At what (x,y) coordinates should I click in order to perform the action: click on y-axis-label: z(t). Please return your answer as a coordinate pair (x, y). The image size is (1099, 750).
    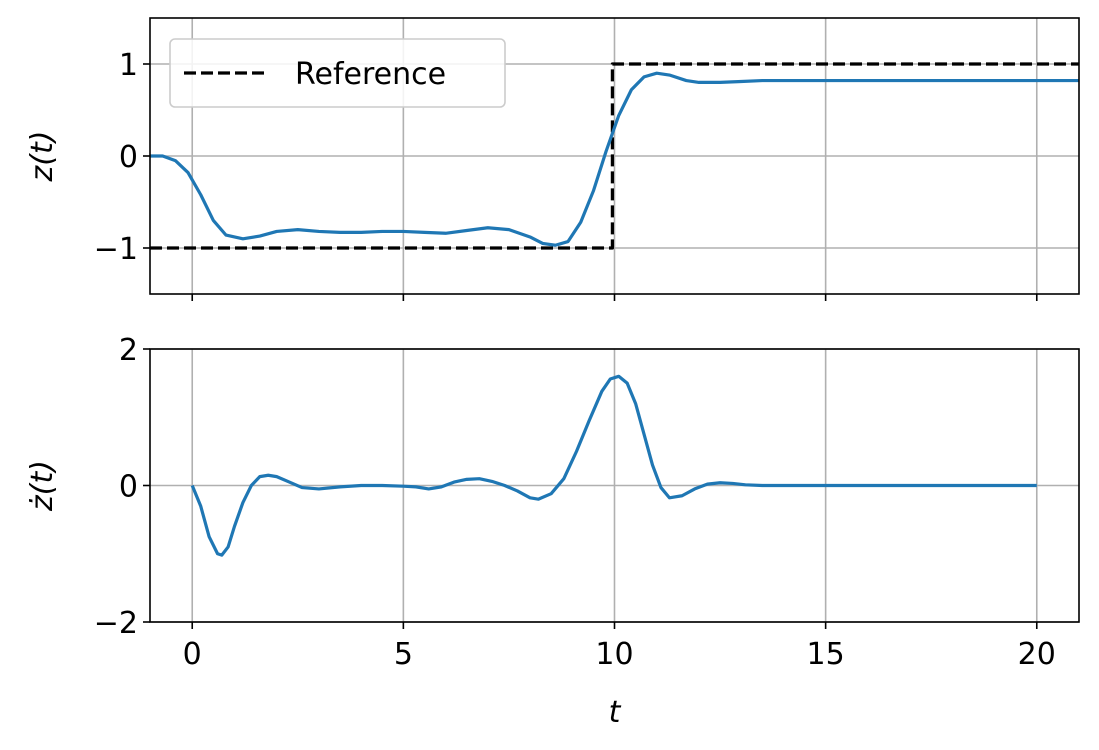
    Looking at the image, I should click on (42, 157).